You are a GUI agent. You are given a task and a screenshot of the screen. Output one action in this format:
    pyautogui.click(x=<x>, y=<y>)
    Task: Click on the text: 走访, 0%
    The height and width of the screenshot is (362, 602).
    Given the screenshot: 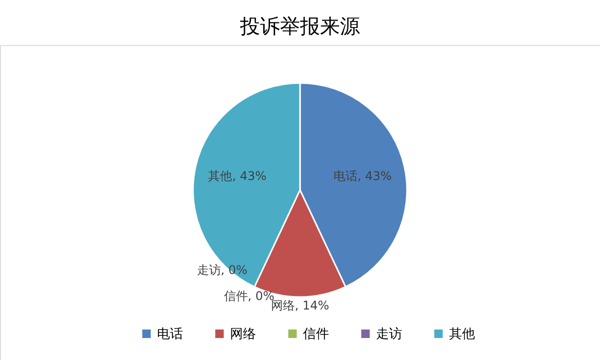 What is the action you would take?
    pyautogui.click(x=222, y=269)
    